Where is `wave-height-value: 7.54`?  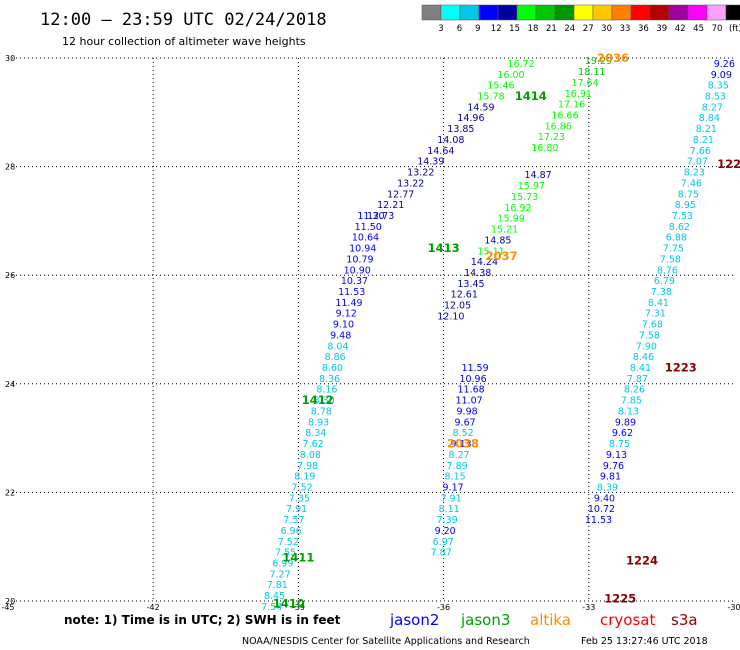
wave-height-value: 7.54 is located at coordinates (271, 607).